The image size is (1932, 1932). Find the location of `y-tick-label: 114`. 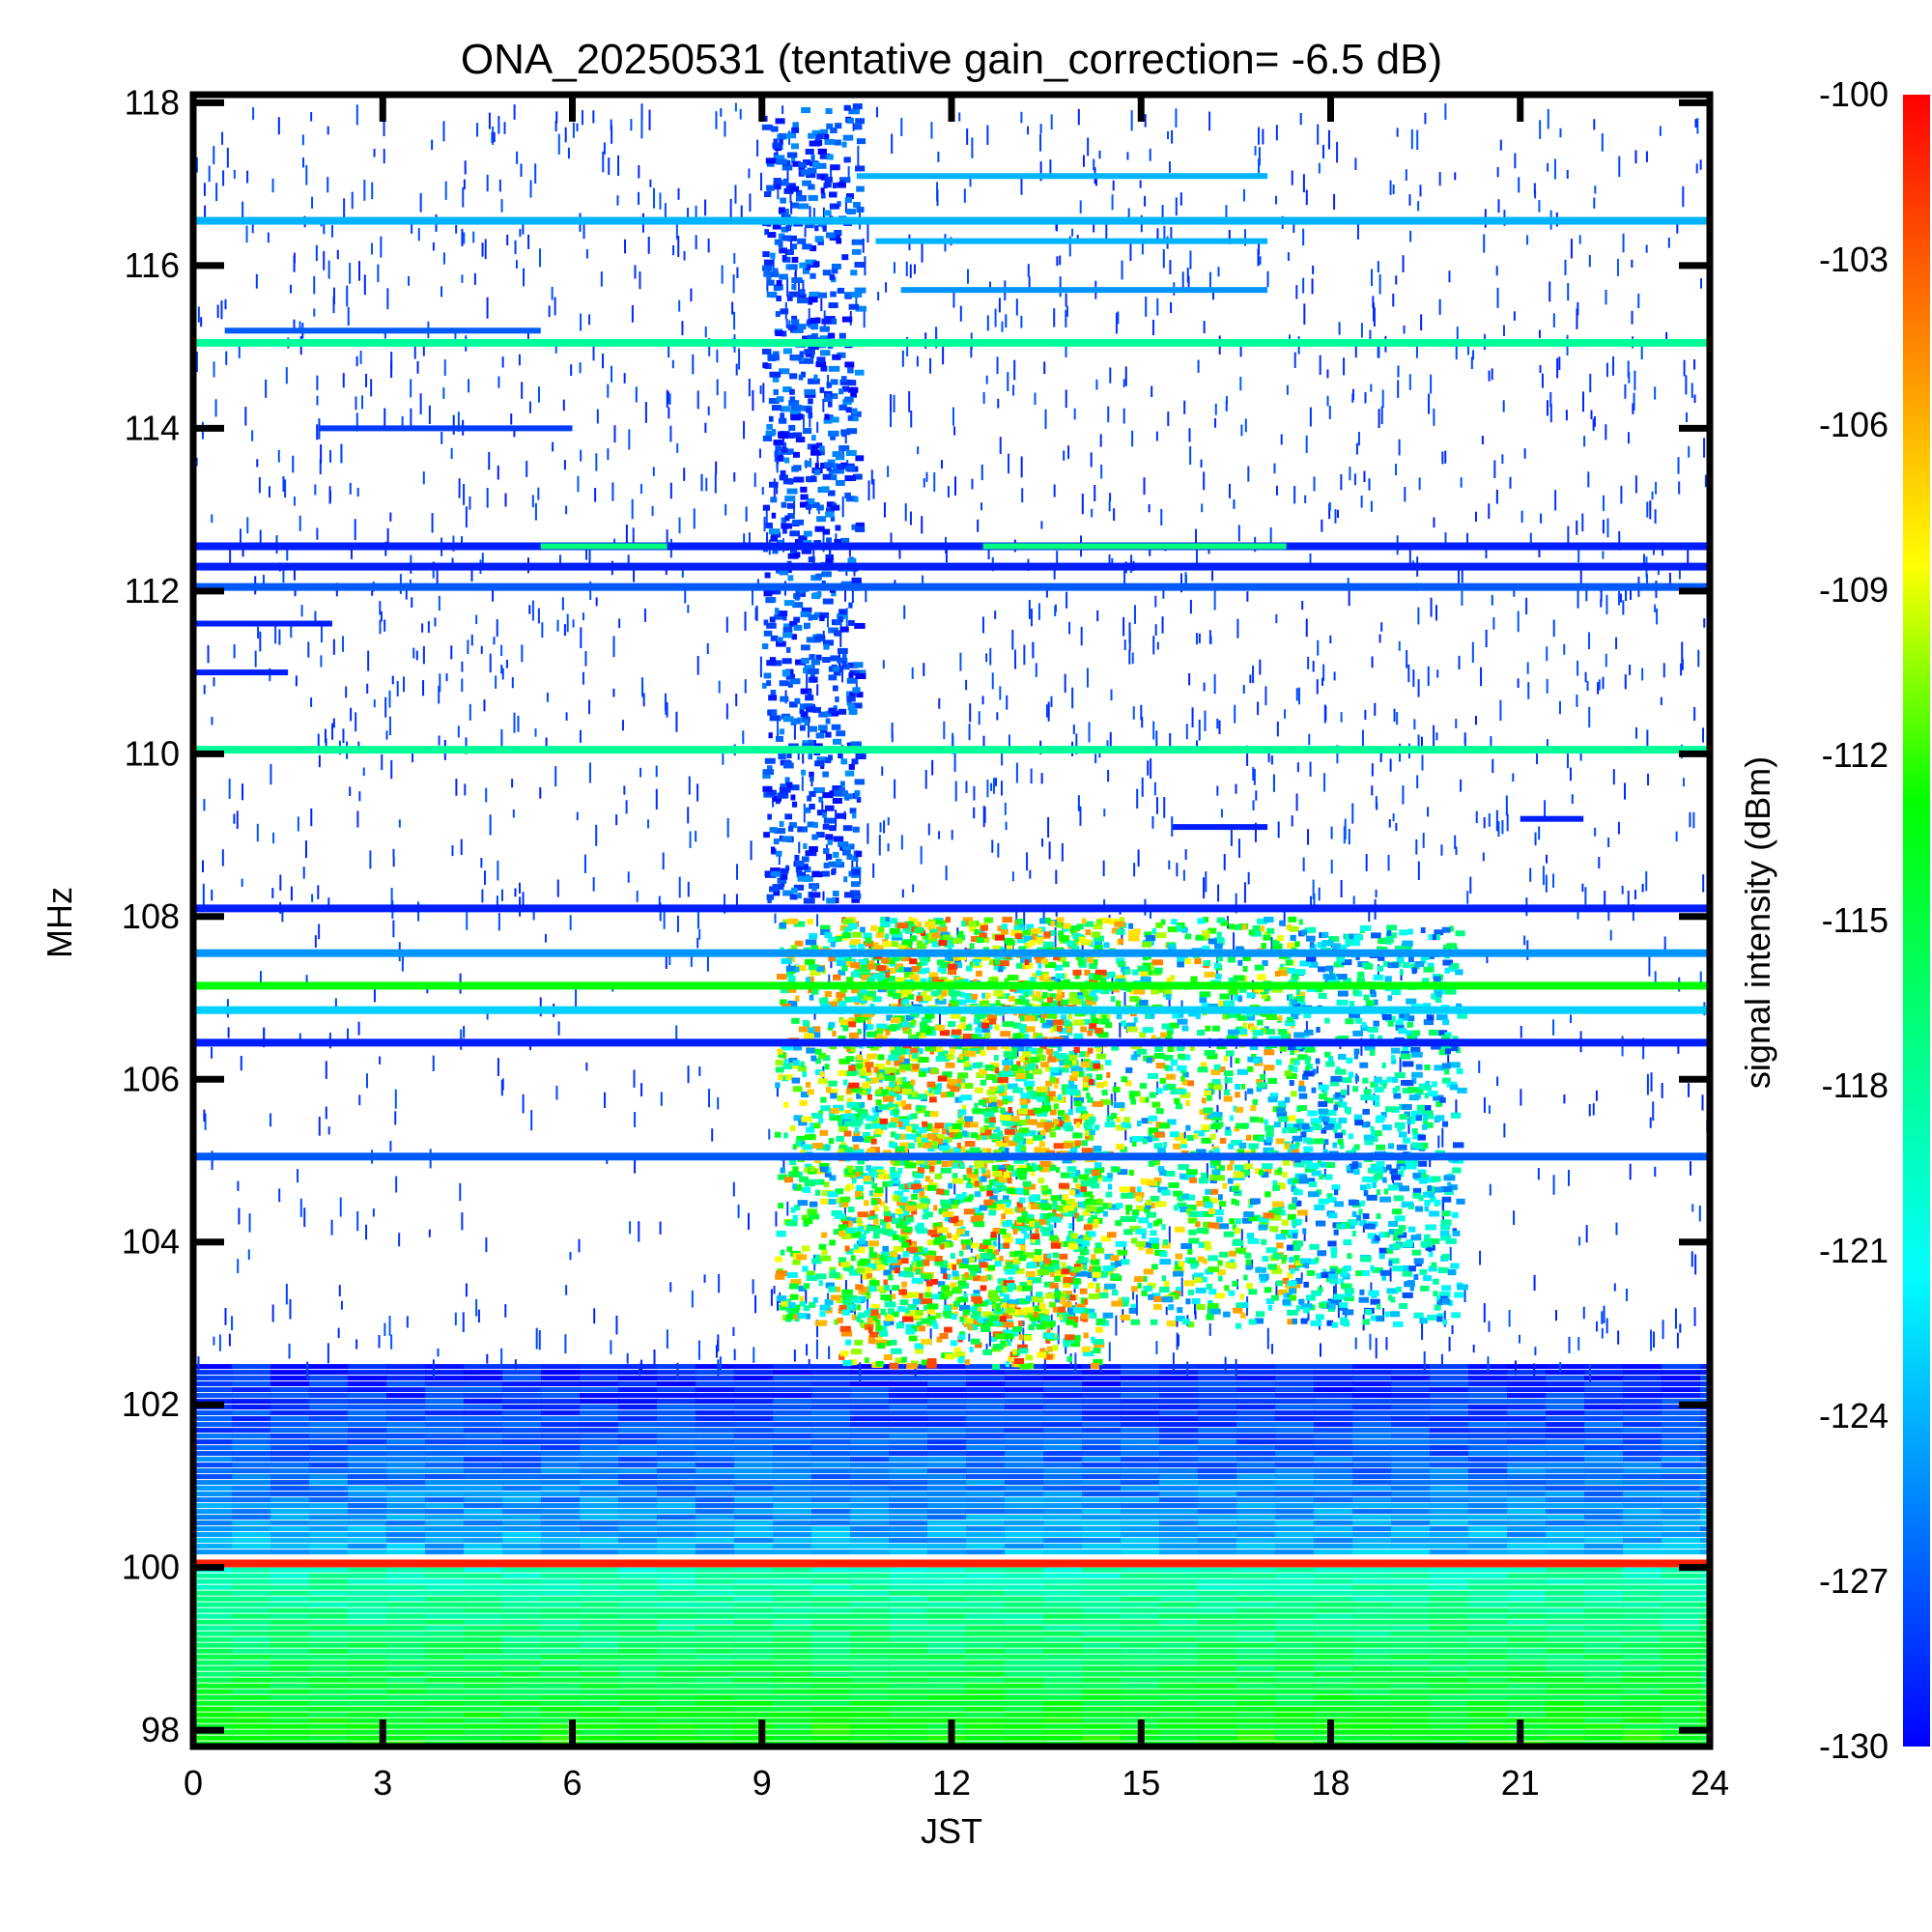

y-tick-label: 114 is located at coordinates (152, 427).